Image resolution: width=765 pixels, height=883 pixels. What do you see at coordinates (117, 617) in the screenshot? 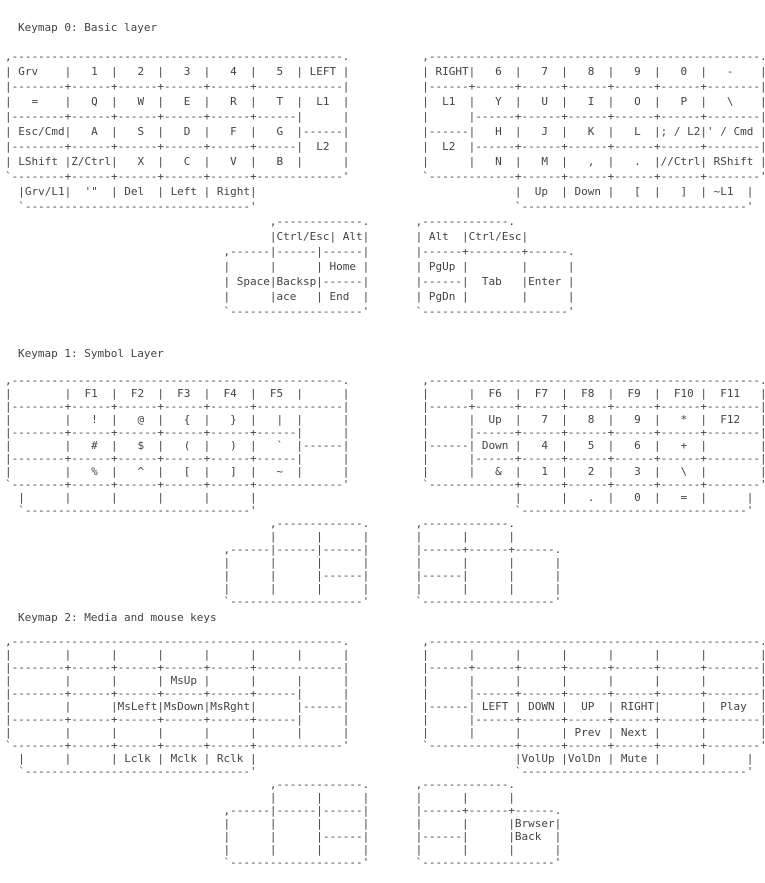
I see `keymap-2-title: Keymap 2: Media and mouse keys` at bounding box center [117, 617].